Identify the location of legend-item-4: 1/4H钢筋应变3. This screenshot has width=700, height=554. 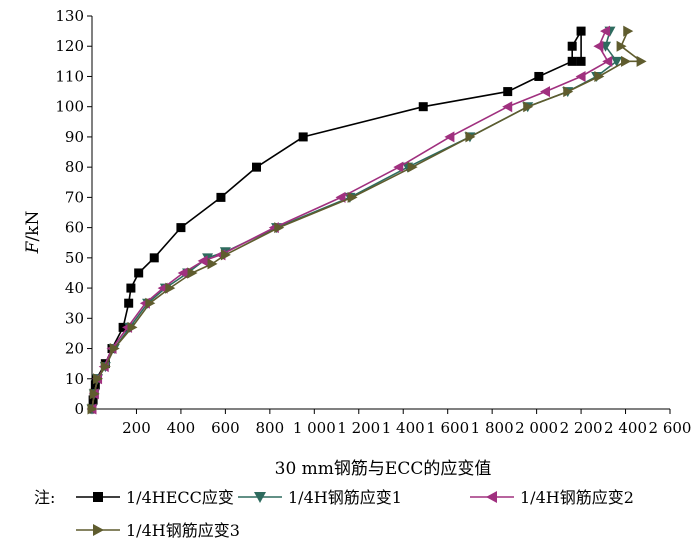
(158, 530).